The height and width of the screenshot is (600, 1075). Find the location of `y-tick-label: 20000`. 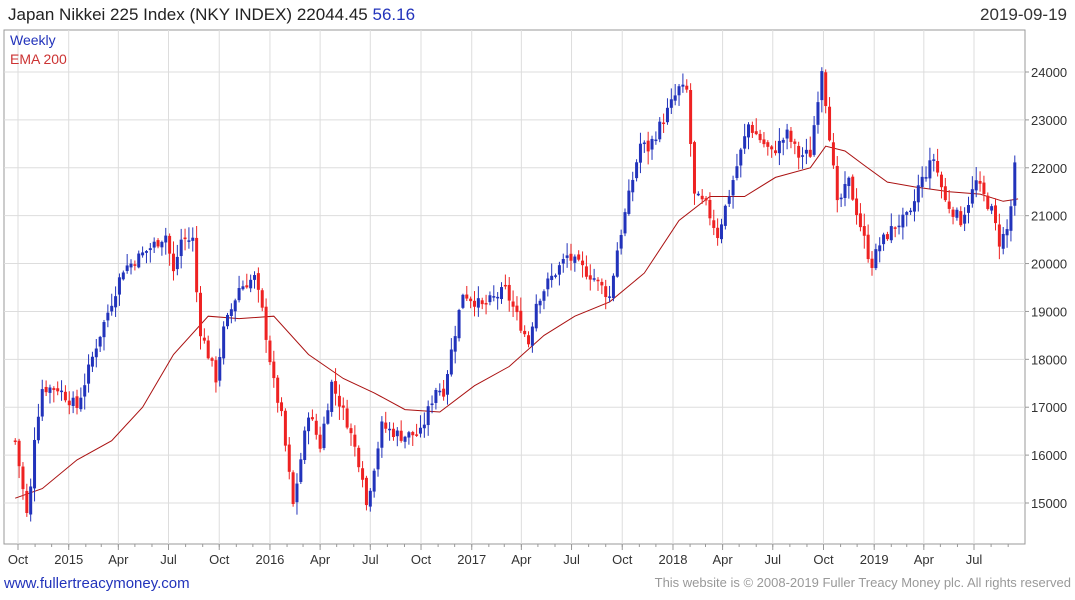

y-tick-label: 20000 is located at coordinates (1049, 264).